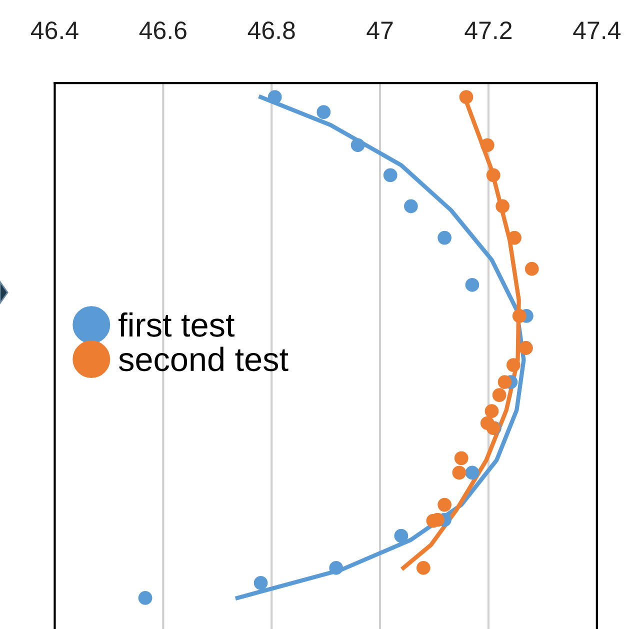 The image size is (629, 629). What do you see at coordinates (203, 359) in the screenshot?
I see `legend-label: second test` at bounding box center [203, 359].